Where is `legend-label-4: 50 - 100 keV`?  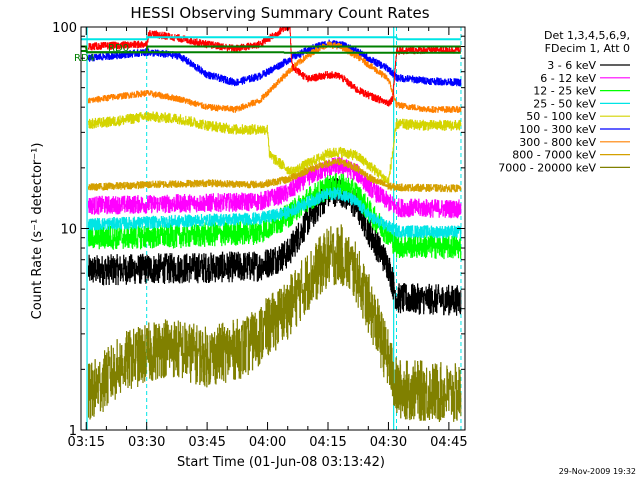
legend-label-4: 50 - 100 keV is located at coordinates (561, 116).